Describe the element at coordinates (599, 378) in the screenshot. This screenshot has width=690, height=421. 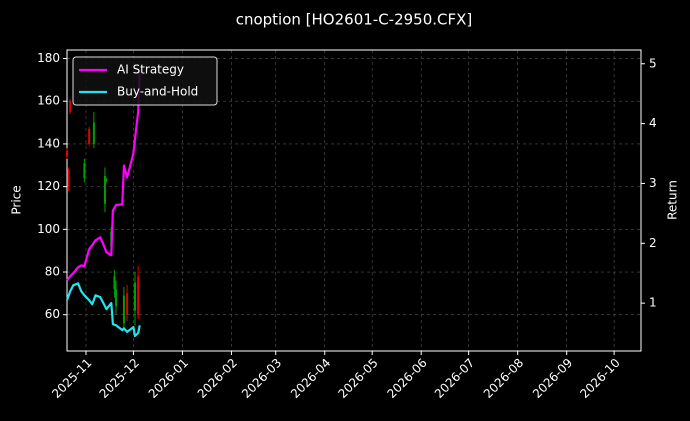
I see `x-tick-label: 2026-10` at that location.